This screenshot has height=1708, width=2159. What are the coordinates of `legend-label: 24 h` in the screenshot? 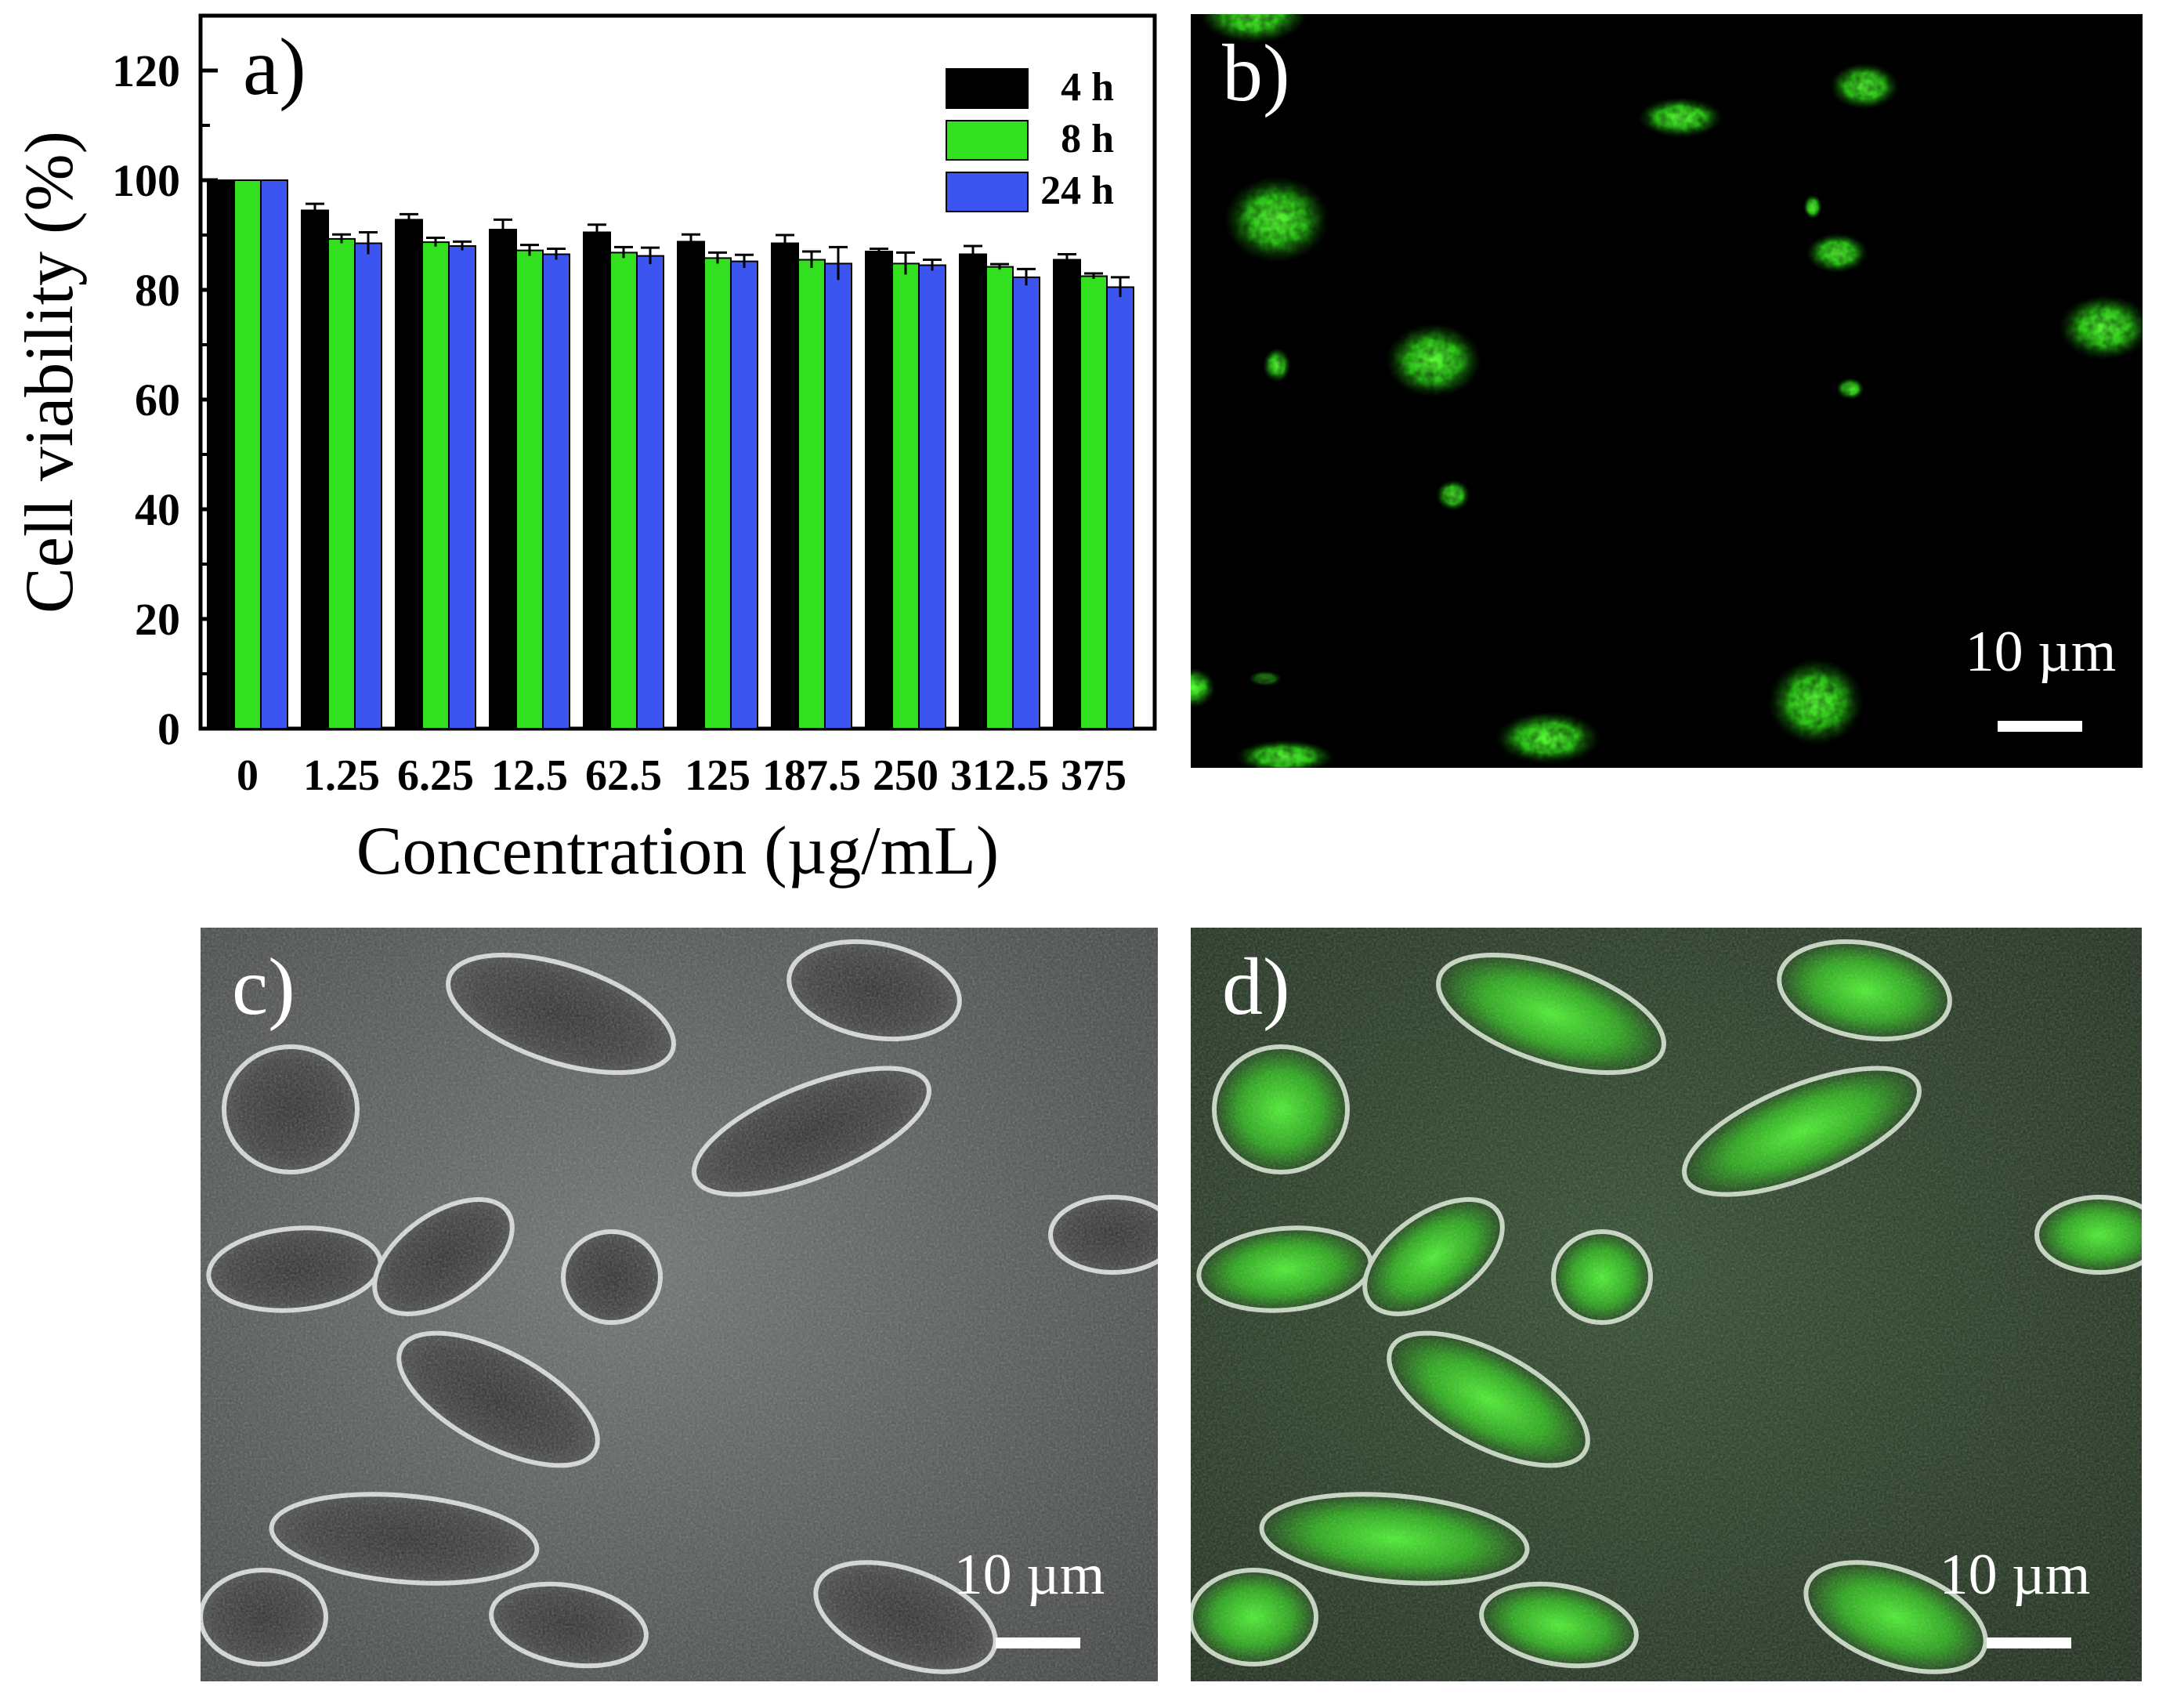 It's located at (1077, 191).